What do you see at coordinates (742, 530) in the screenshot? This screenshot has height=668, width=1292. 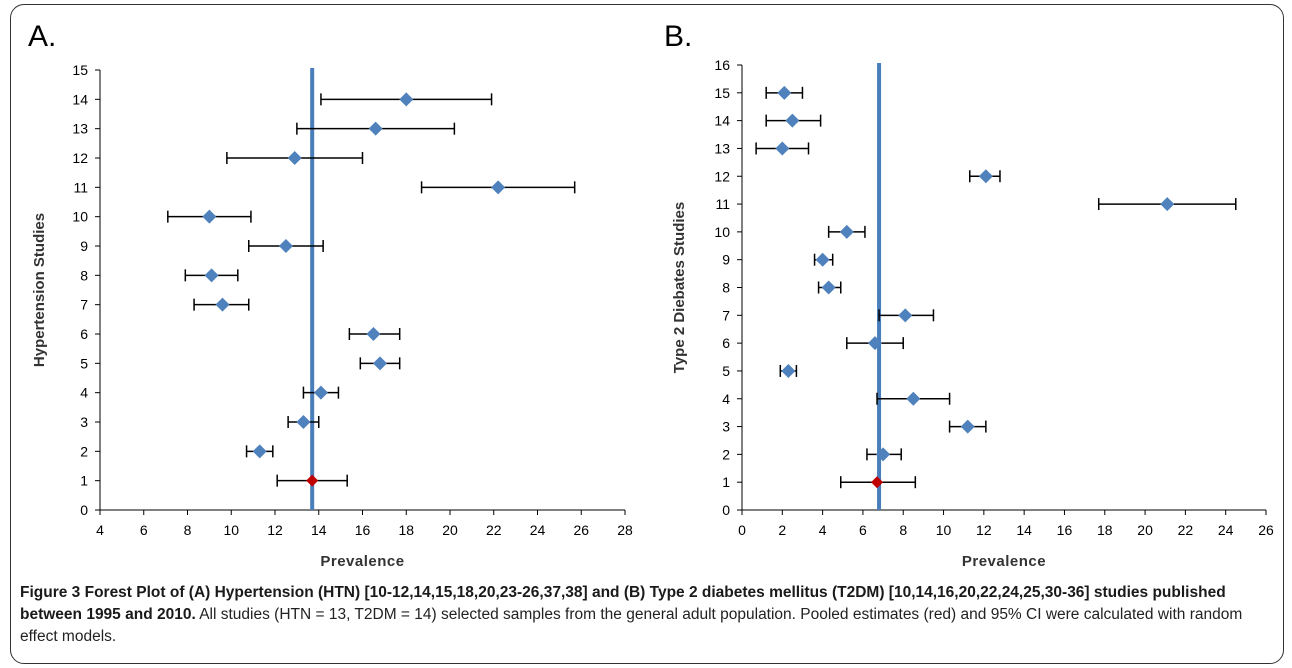 I see `x-tick-label: 0` at bounding box center [742, 530].